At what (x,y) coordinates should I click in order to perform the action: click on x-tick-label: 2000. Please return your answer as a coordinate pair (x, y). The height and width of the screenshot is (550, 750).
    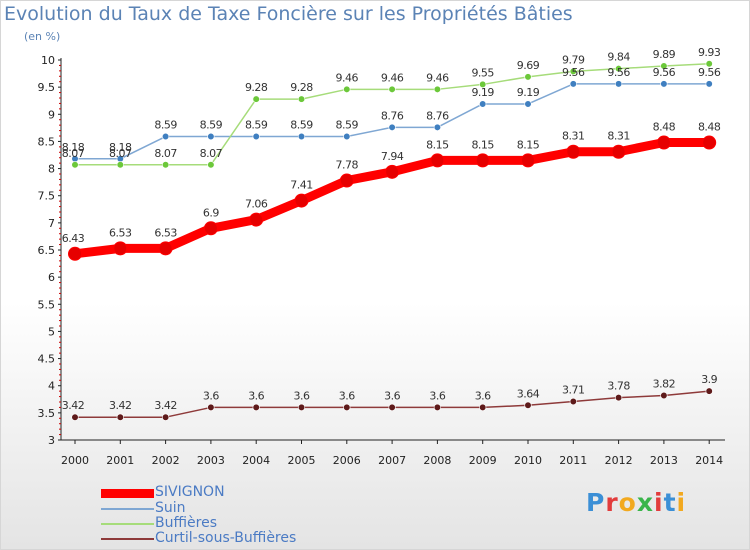
    Looking at the image, I should click on (75, 460).